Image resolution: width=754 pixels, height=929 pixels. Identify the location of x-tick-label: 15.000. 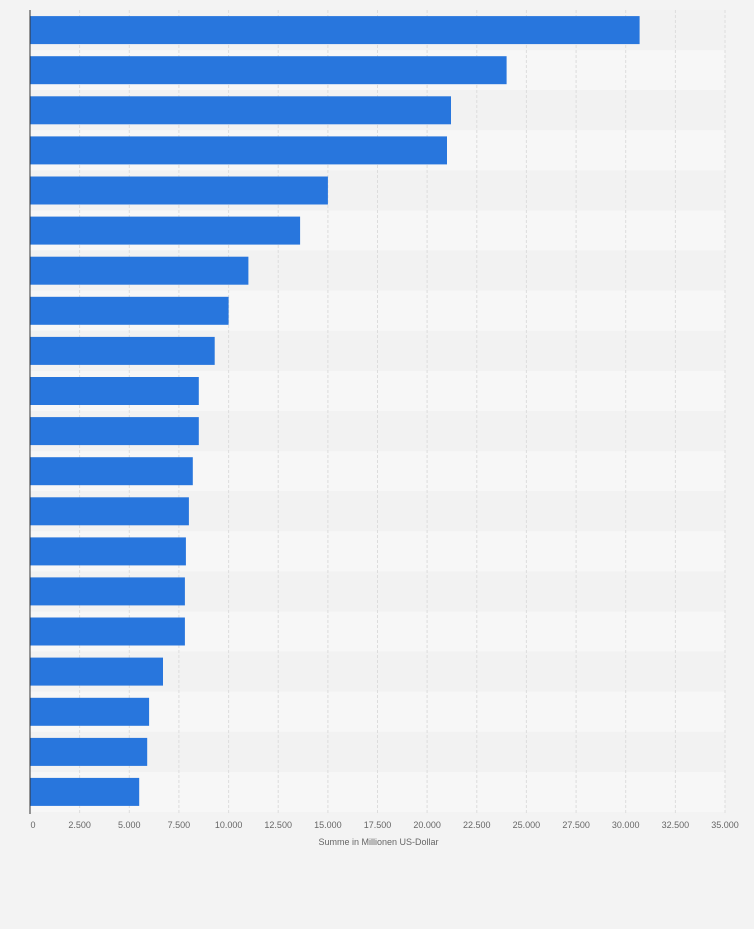
(328, 825).